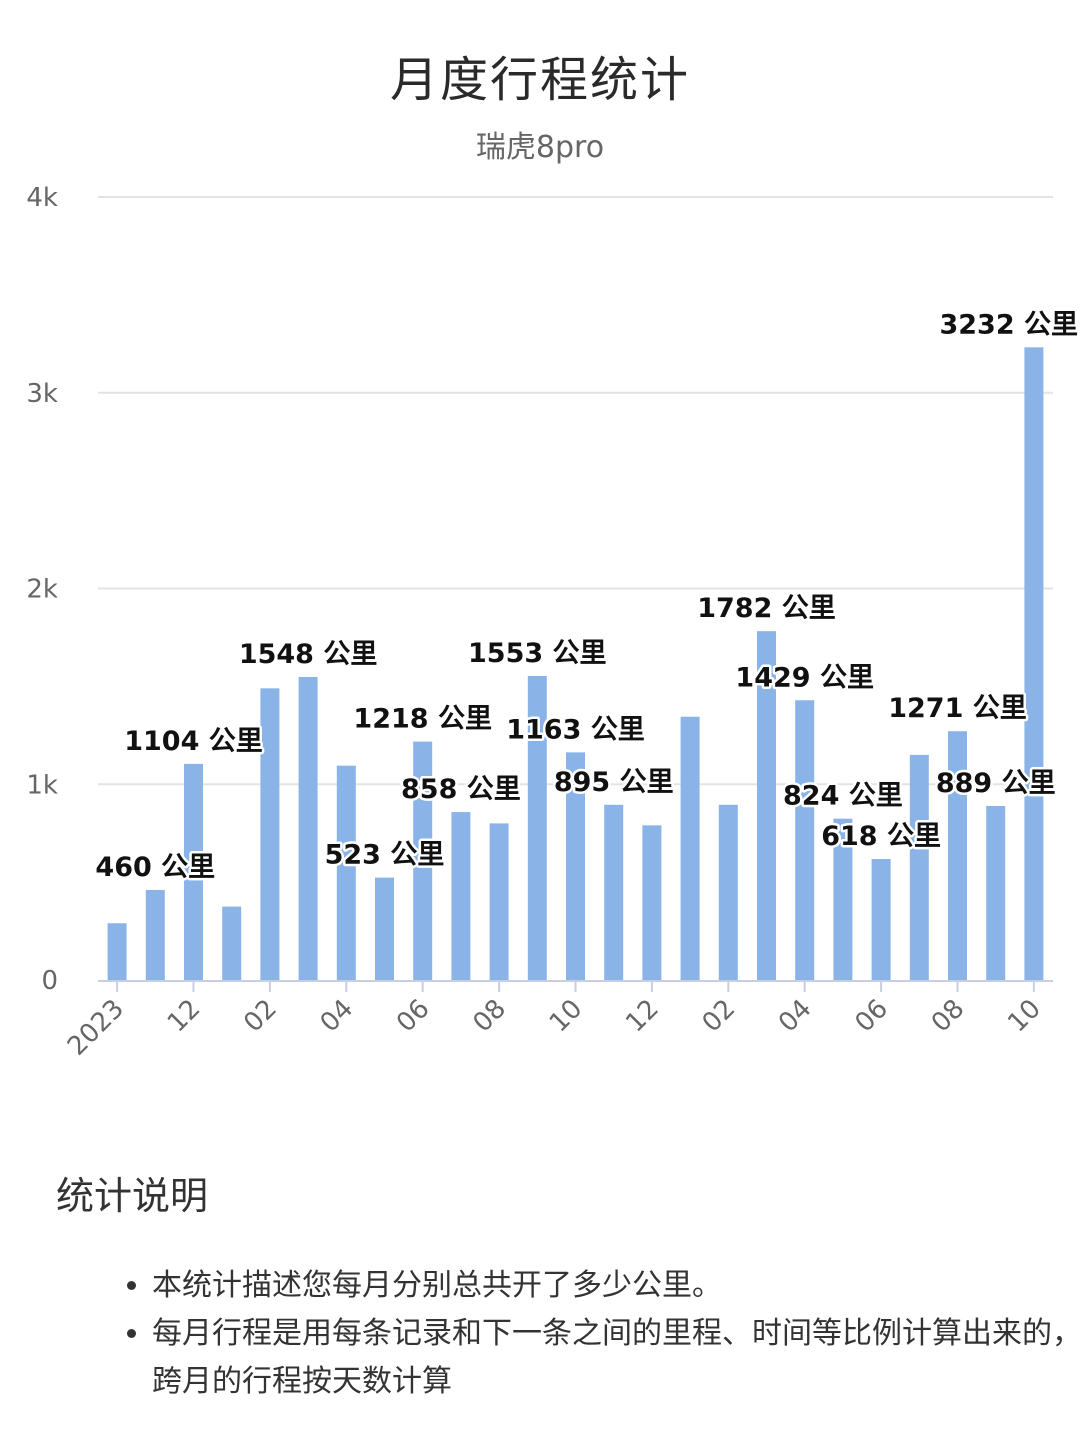 The image size is (1080, 1439). I want to click on data-label: 858 公里, so click(461, 789).